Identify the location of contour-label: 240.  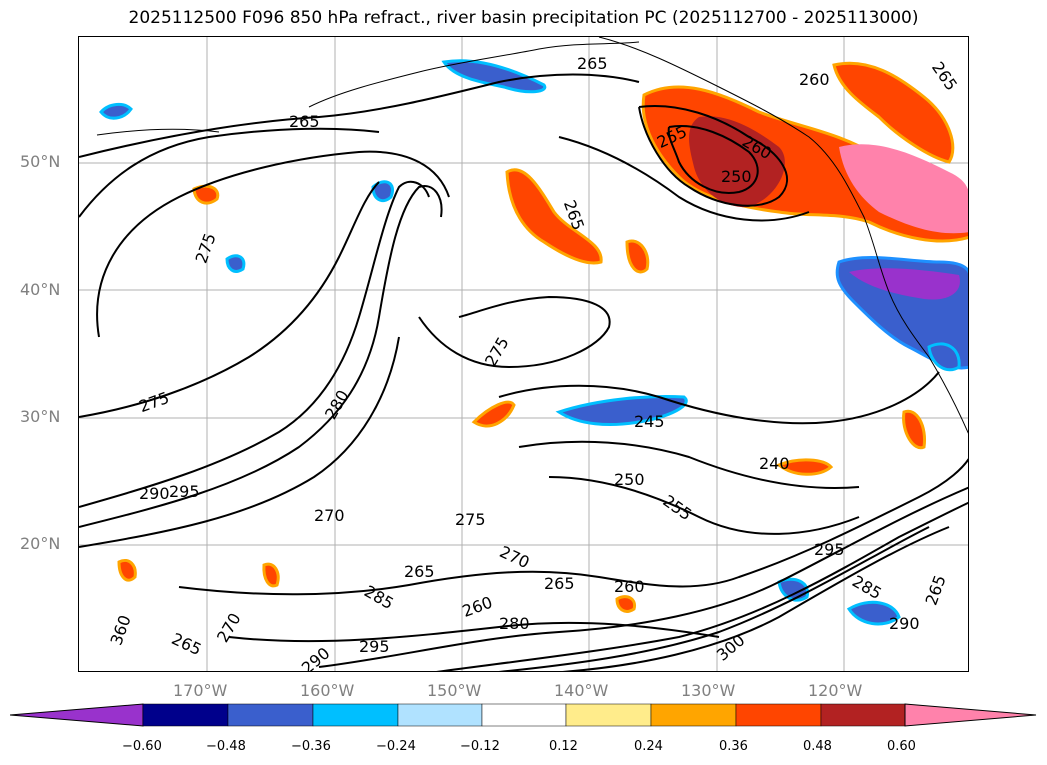
(774, 463).